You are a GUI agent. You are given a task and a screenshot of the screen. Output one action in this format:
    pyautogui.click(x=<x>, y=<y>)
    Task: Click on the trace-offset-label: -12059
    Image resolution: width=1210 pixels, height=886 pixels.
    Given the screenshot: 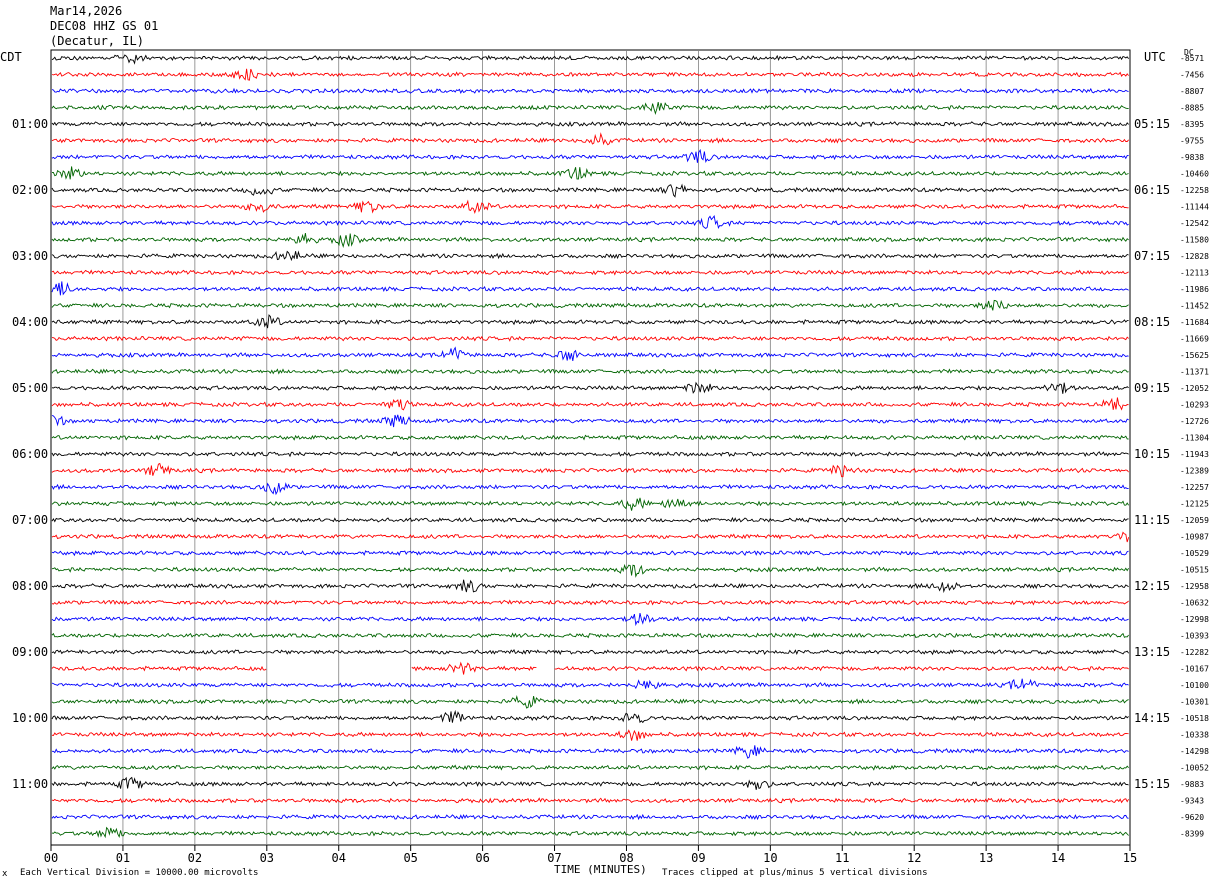 What is the action you would take?
    pyautogui.click(x=1194, y=520)
    